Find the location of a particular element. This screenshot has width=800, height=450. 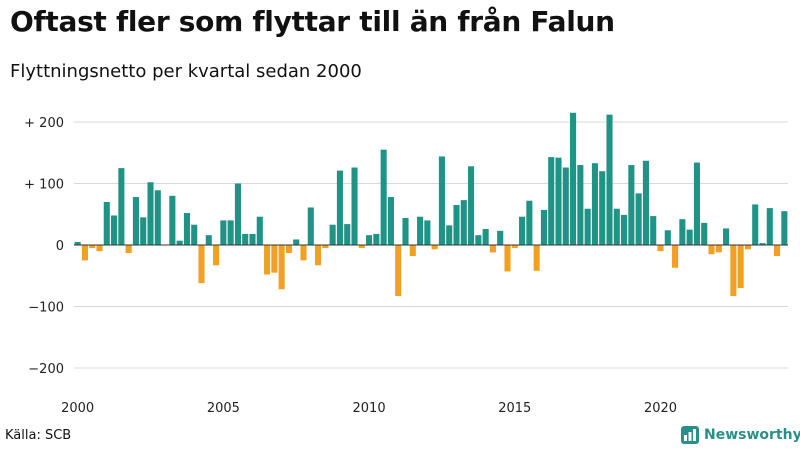

x-tick-label: 2020 is located at coordinates (660, 408).